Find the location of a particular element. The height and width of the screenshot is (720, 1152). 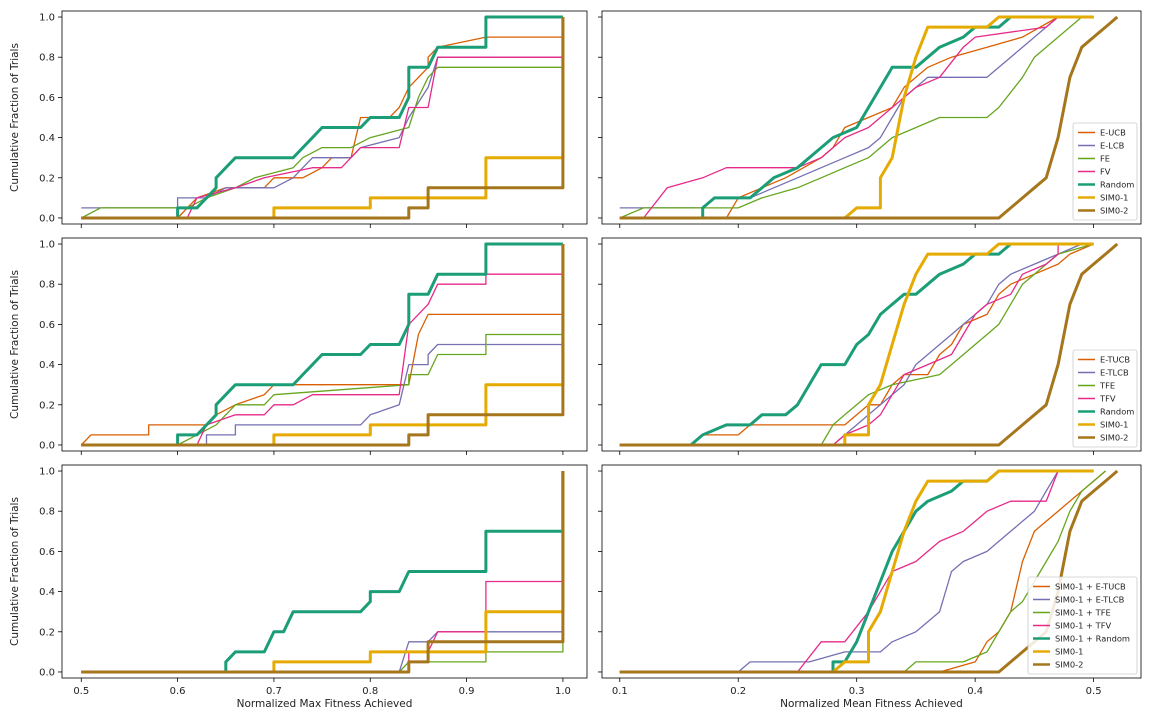

legend-entry: E-TLCB is located at coordinates (1114, 373).